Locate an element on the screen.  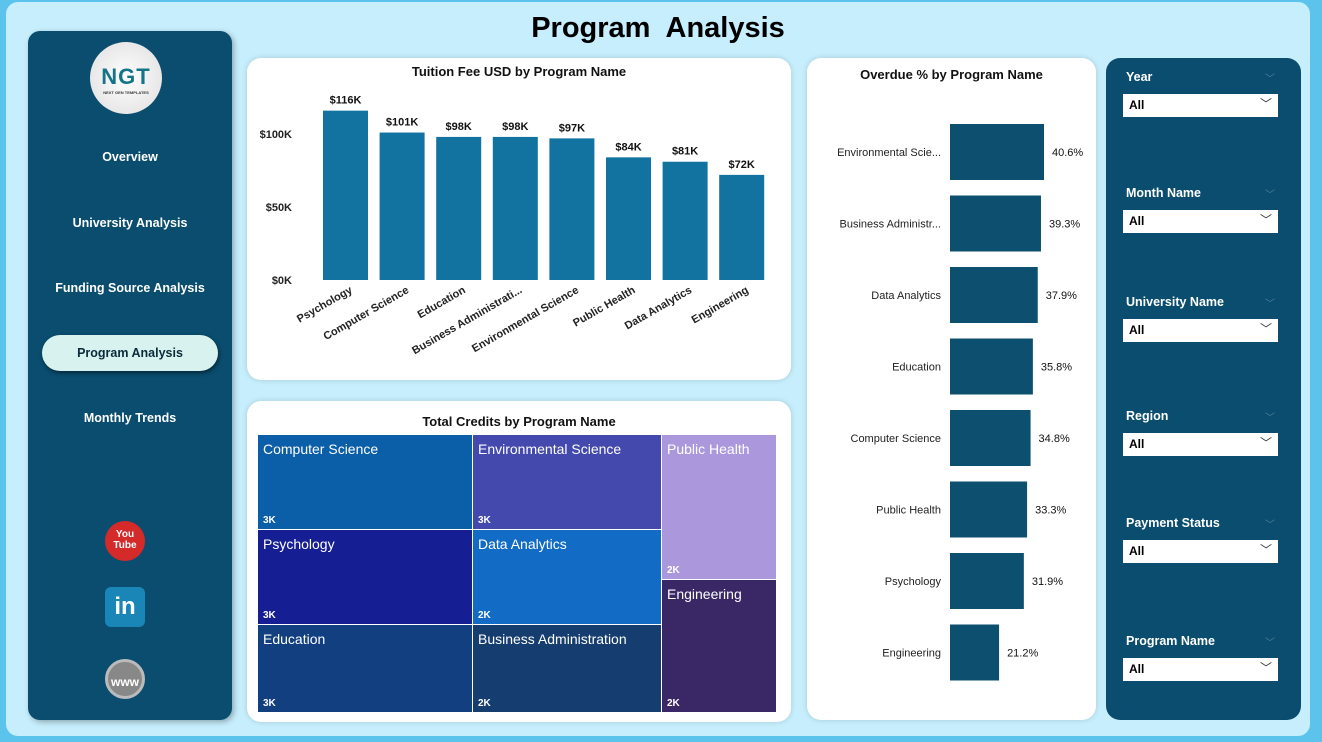
chart-title: Tuition Fee USD by Program Name is located at coordinates (519, 71).